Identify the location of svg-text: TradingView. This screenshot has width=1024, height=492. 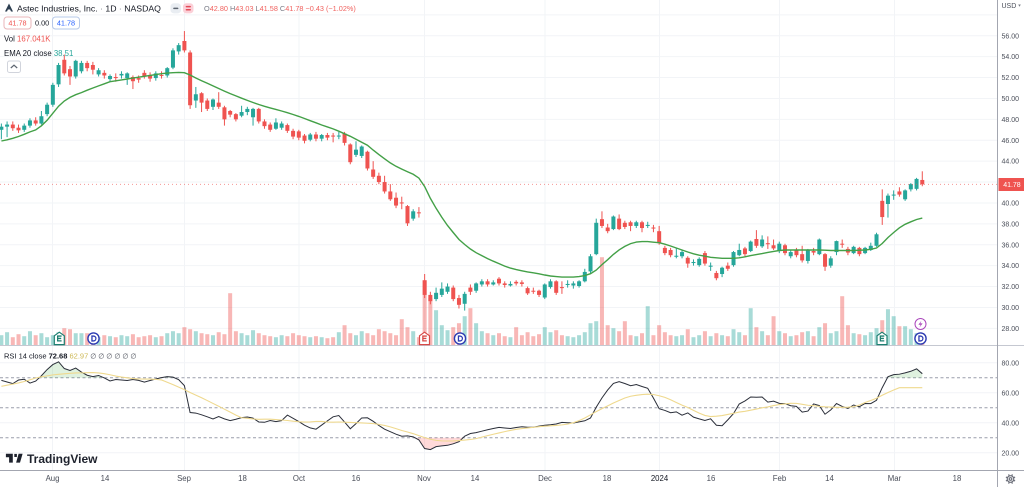
(62, 459).